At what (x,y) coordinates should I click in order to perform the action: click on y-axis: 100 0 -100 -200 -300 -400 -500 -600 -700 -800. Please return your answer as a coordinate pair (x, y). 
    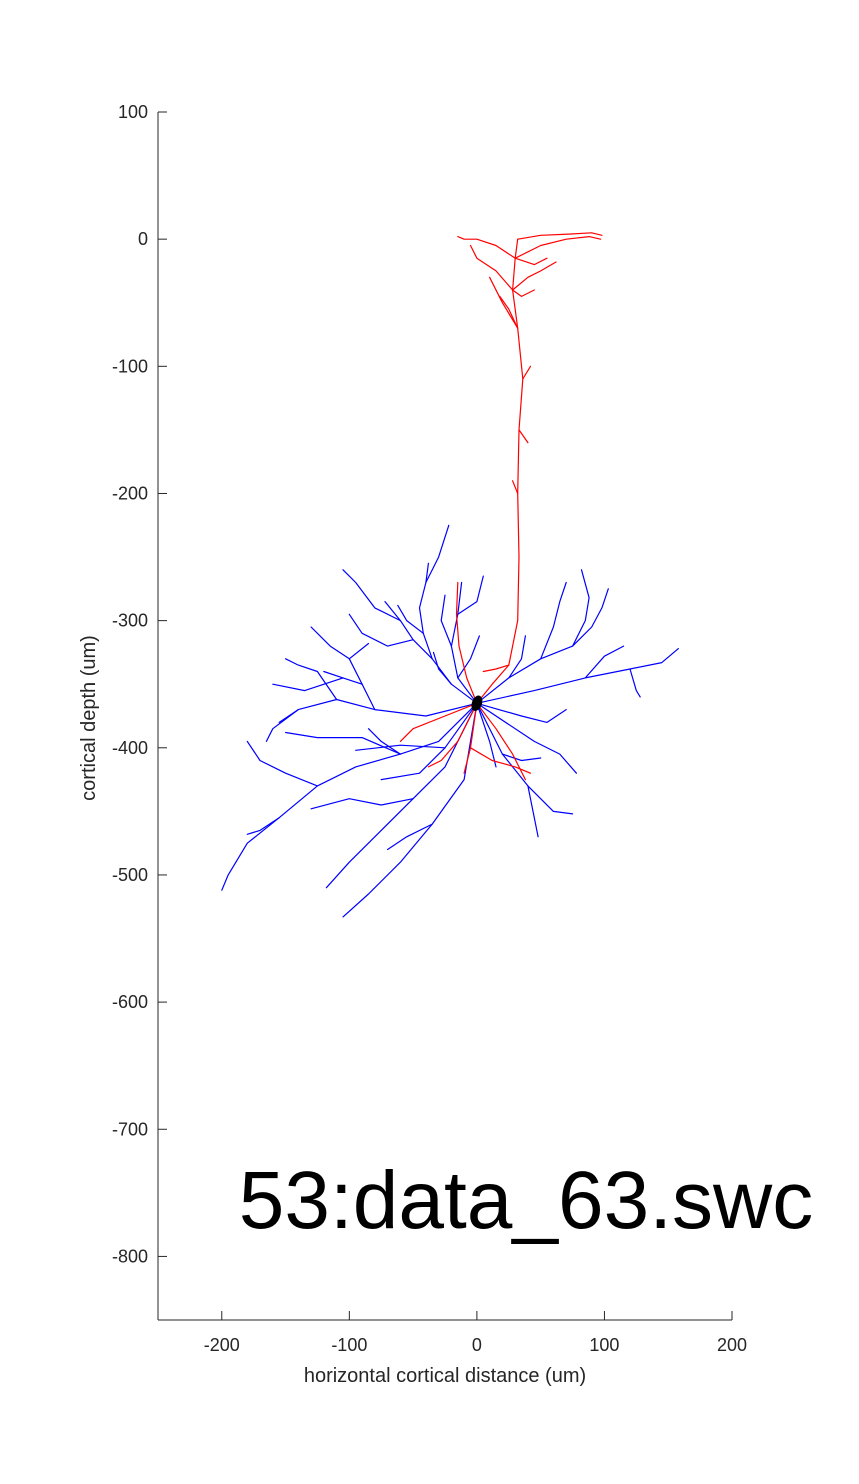
    Looking at the image, I should click on (139, 711).